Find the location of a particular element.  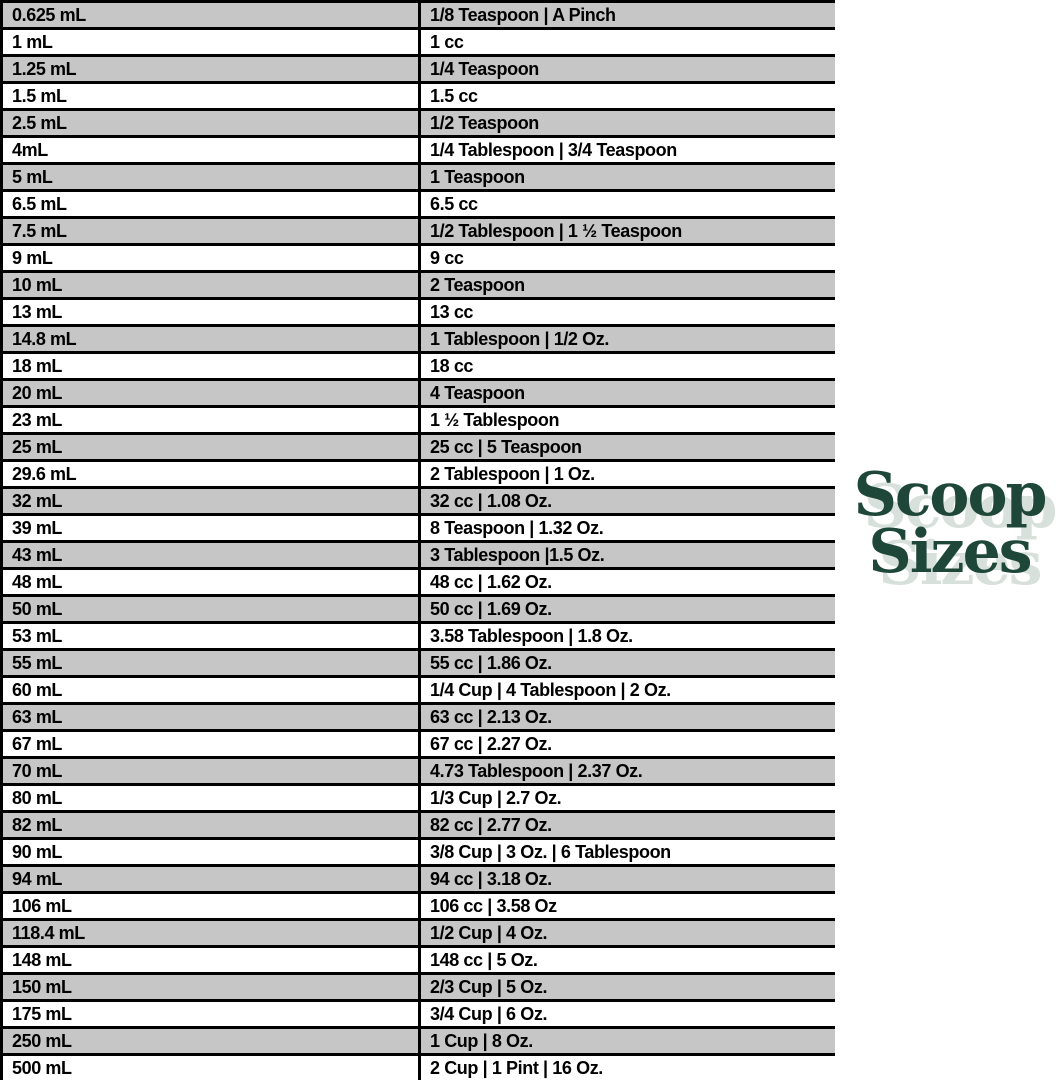

table-row: 18 mL 18 cc is located at coordinates (417, 366).